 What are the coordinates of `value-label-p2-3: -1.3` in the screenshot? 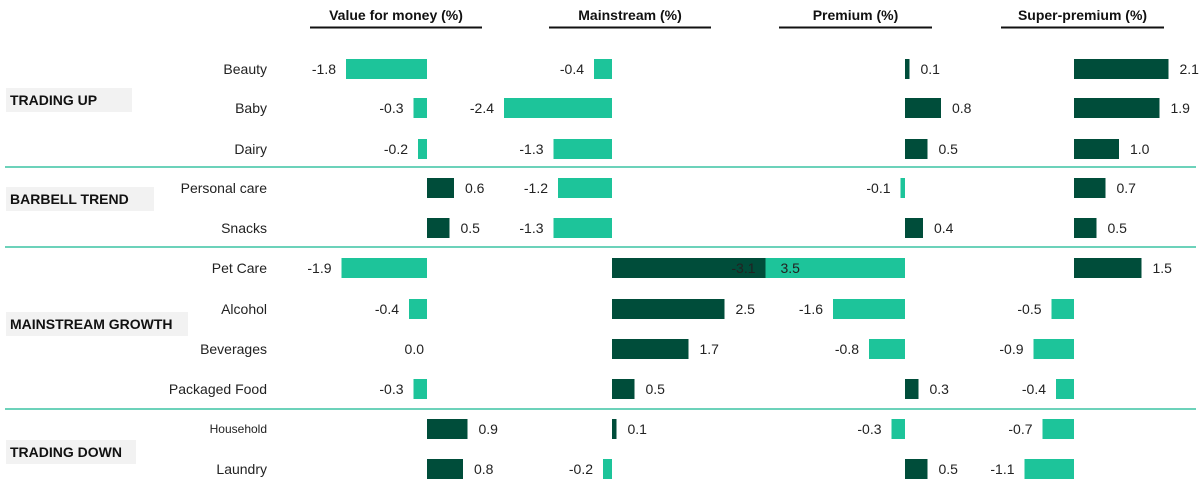 It's located at (531, 149).